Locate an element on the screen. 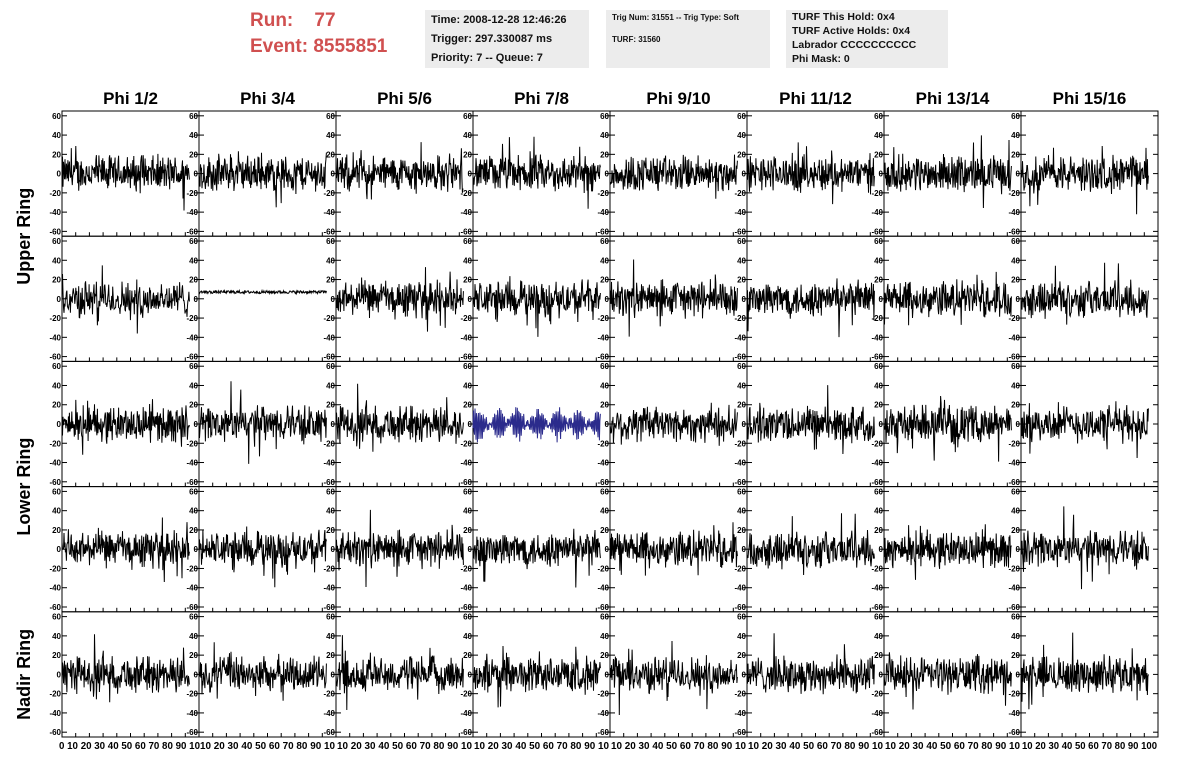 The height and width of the screenshot is (772, 1196). column-header: Phi 11/12 is located at coordinates (815, 98).